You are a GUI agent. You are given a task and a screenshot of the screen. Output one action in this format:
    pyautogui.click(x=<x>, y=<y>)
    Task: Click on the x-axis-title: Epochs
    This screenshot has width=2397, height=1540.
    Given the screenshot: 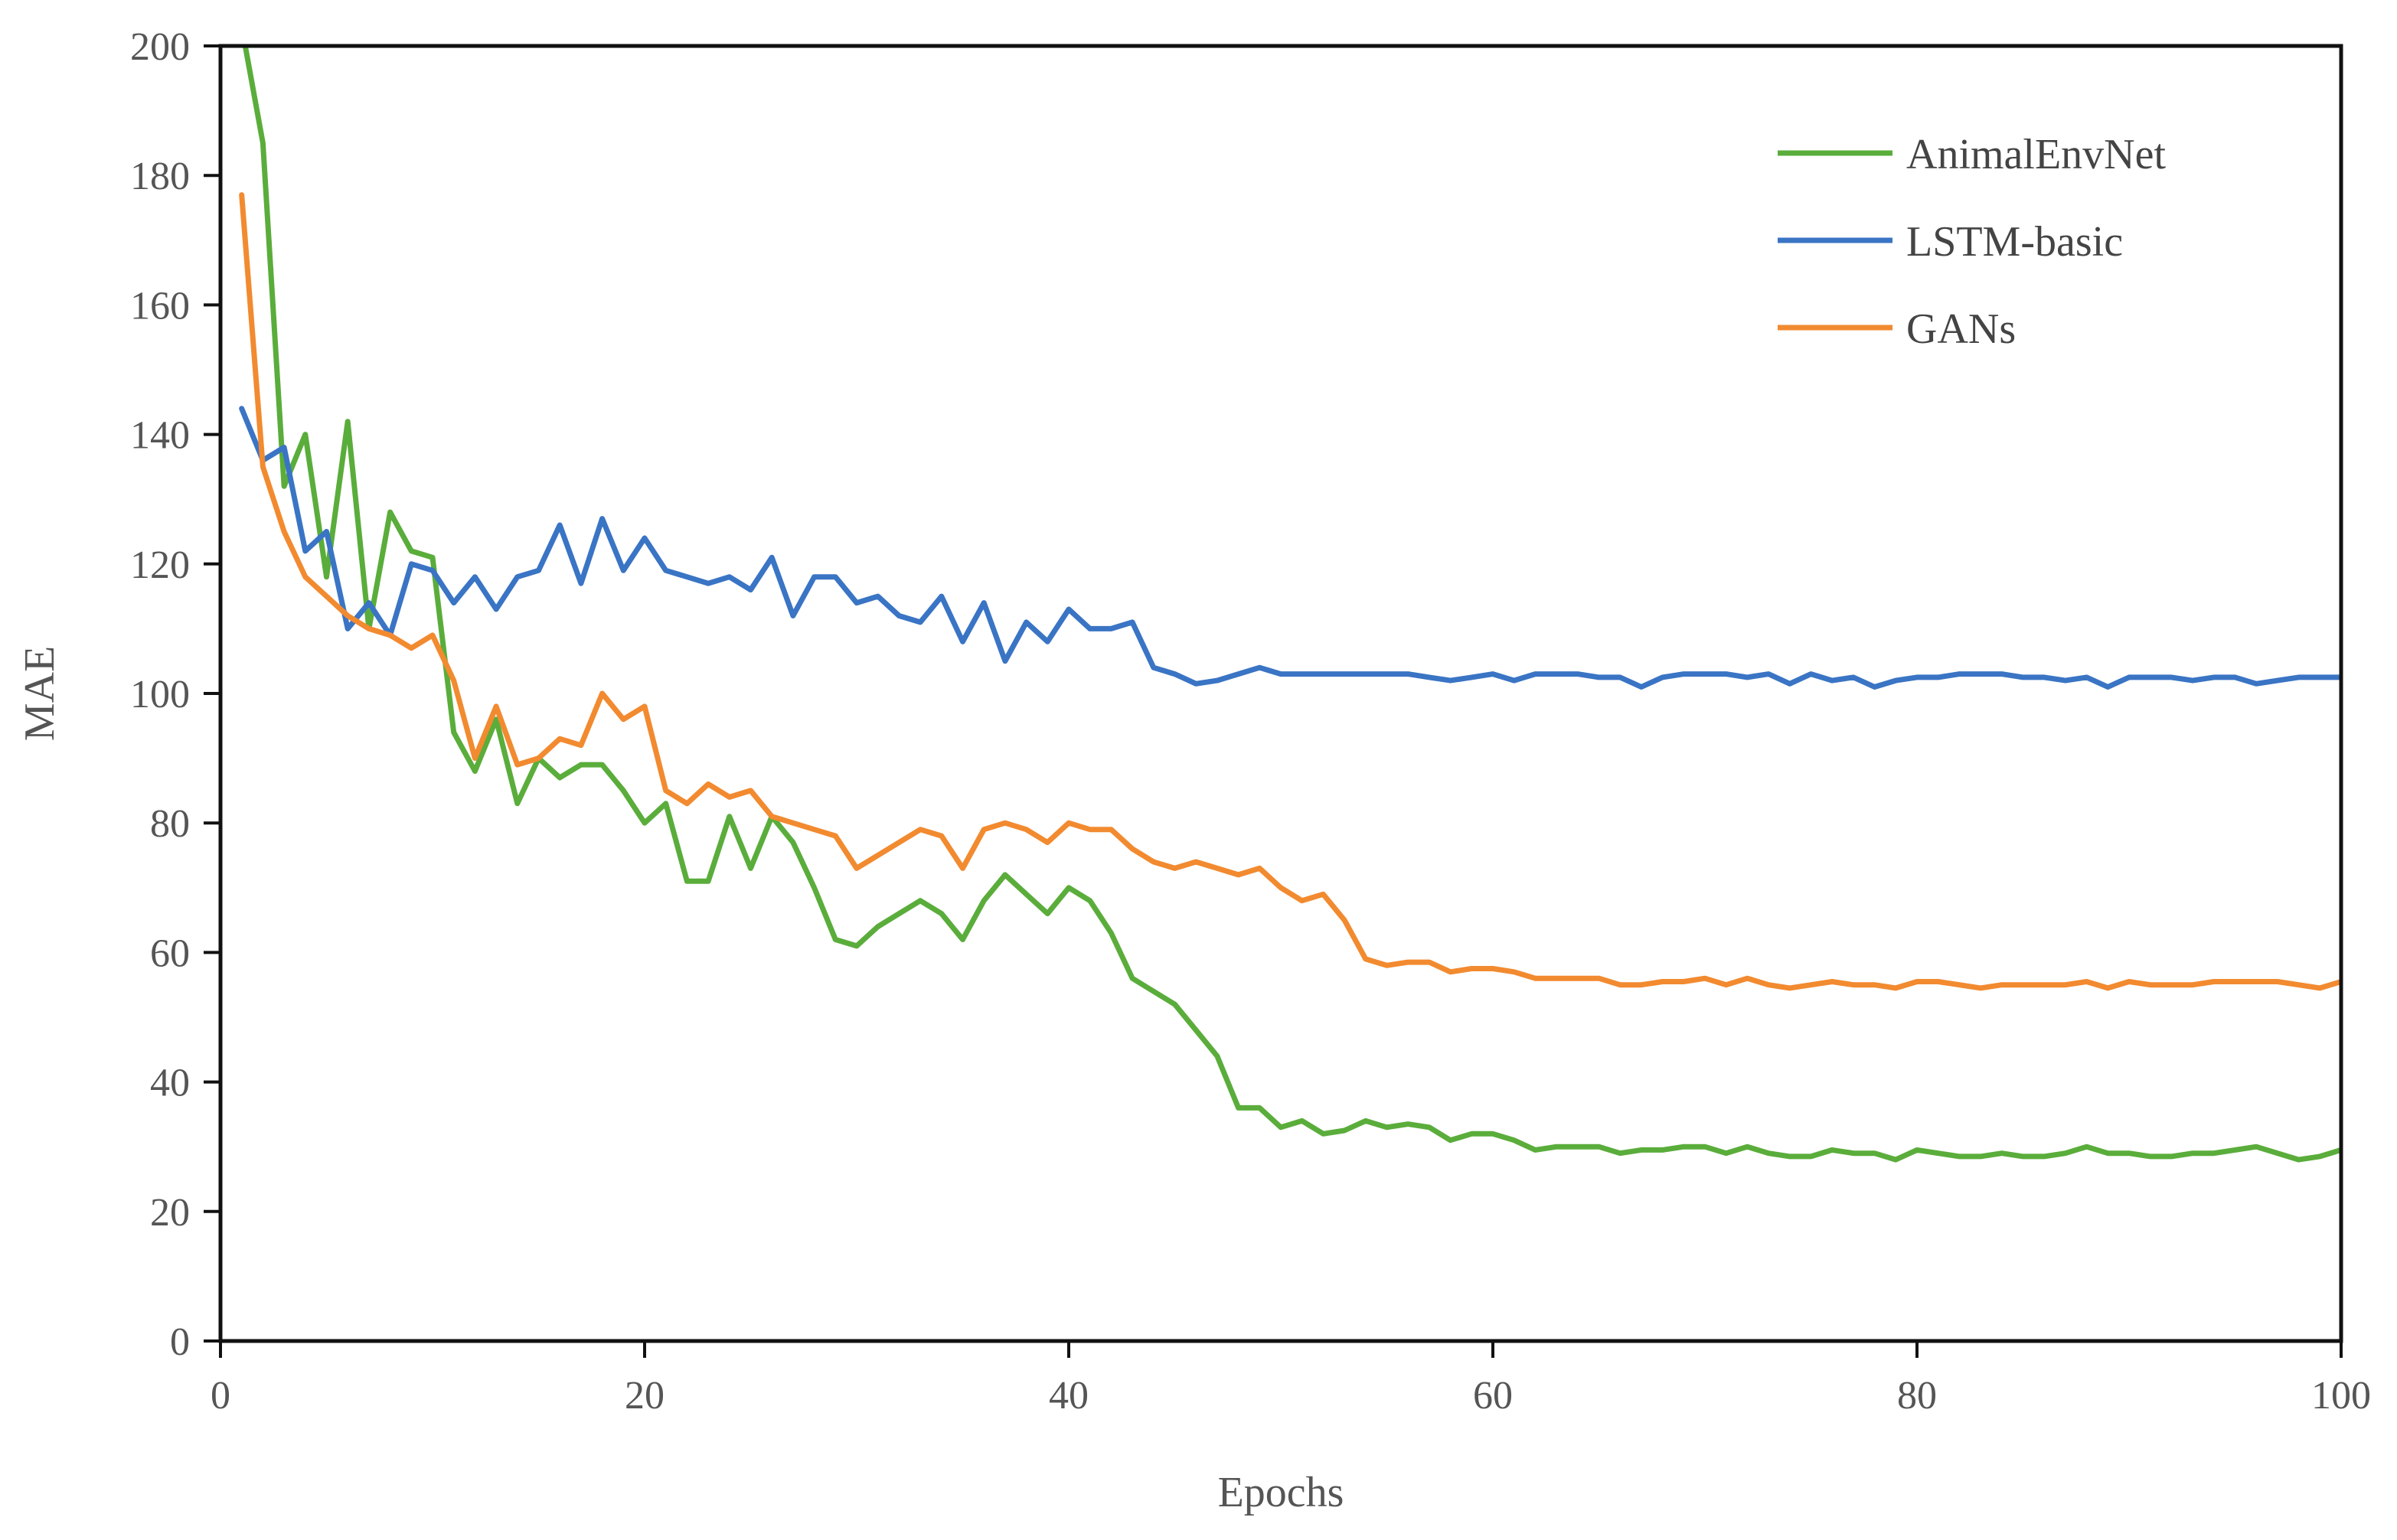 What is the action you would take?
    pyautogui.click(x=1281, y=1492)
    